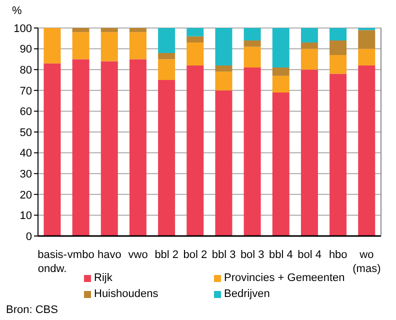  I want to click on x-tick-label: basis- ondw., so click(53, 262).